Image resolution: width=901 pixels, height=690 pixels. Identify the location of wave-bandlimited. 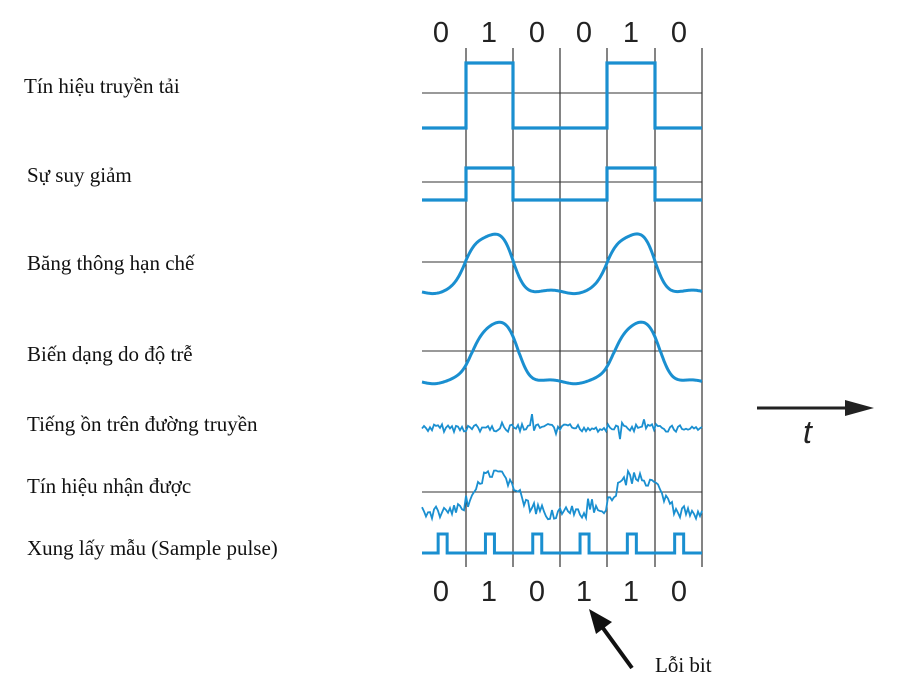
(562, 264).